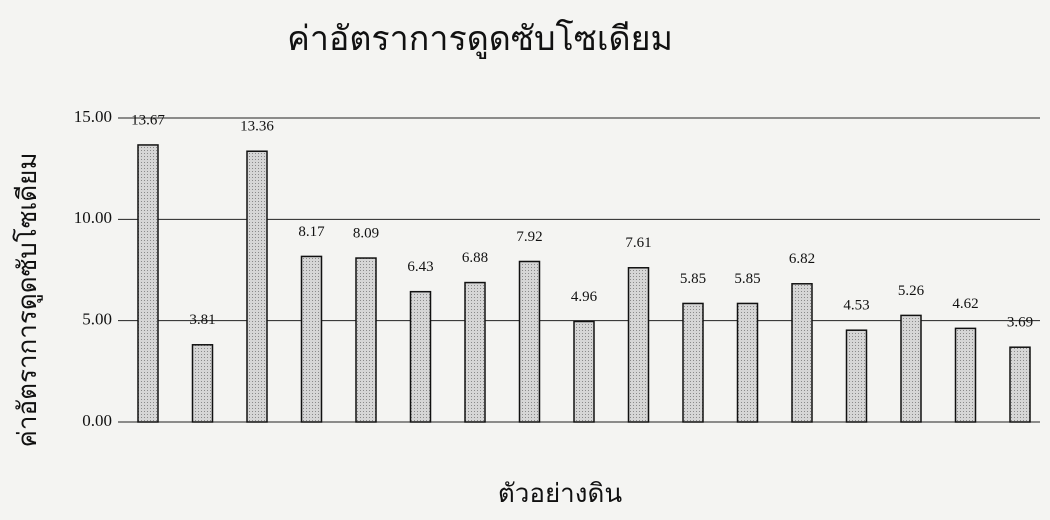 This screenshot has width=1050, height=520. What do you see at coordinates (148, 120) in the screenshot?
I see `value-label: 13.67` at bounding box center [148, 120].